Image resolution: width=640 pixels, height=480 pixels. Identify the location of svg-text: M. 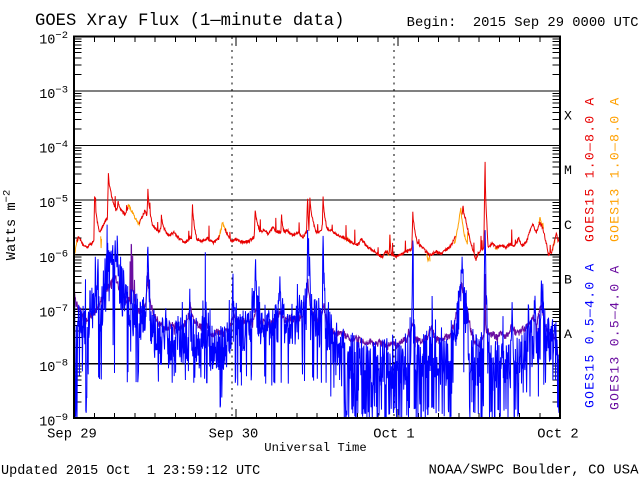
(568, 170).